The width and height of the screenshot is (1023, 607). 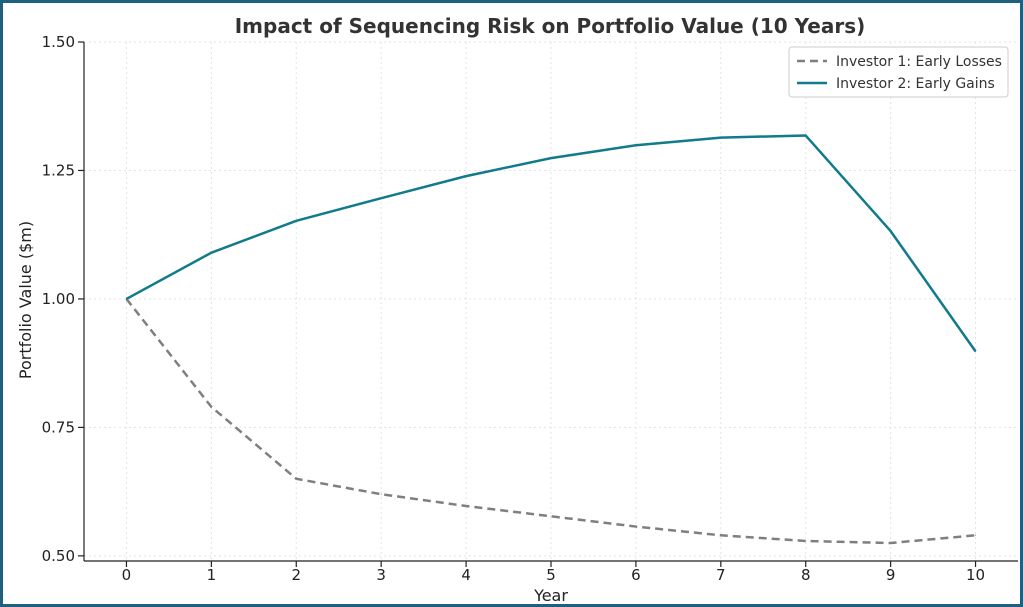 What do you see at coordinates (975, 575) in the screenshot?
I see `x-tick-label: 10` at bounding box center [975, 575].